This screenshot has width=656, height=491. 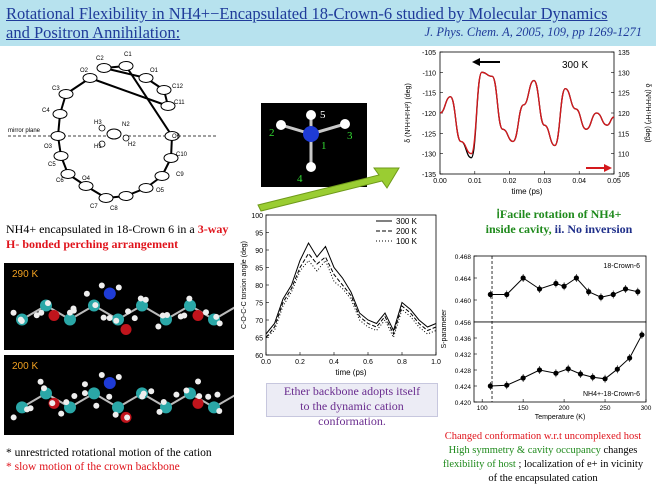 What do you see at coordinates (259, 269) in the screenshot?
I see `y-tick-label: 85` at bounding box center [259, 269].